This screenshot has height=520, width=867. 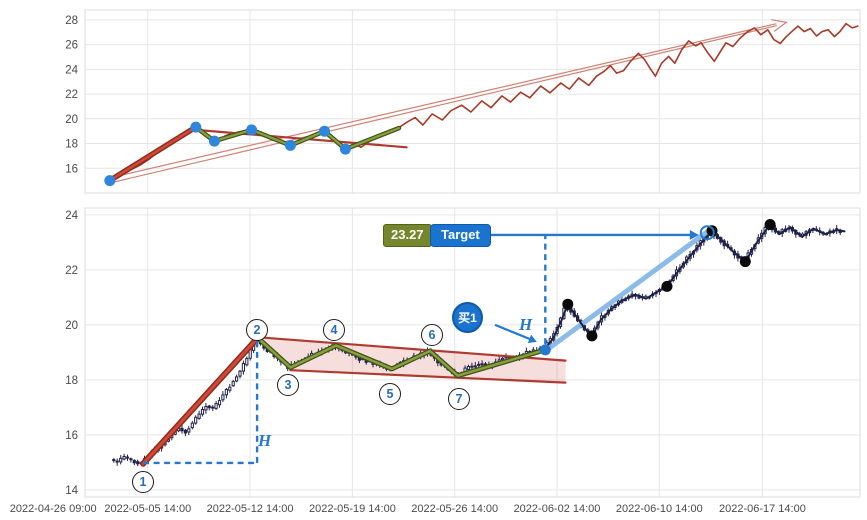 I want to click on x-tick-label: 2022-05-19 14:00, so click(x=352, y=509).